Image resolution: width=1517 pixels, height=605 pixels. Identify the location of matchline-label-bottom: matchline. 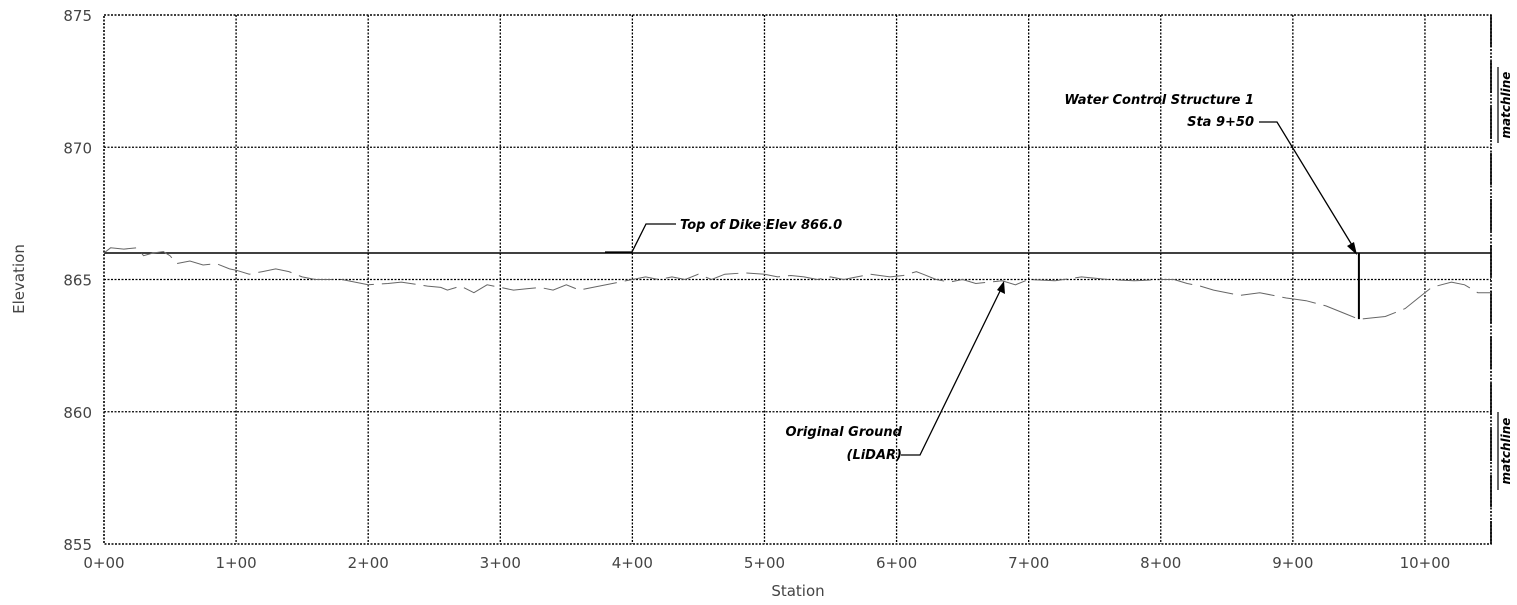
(1506, 451).